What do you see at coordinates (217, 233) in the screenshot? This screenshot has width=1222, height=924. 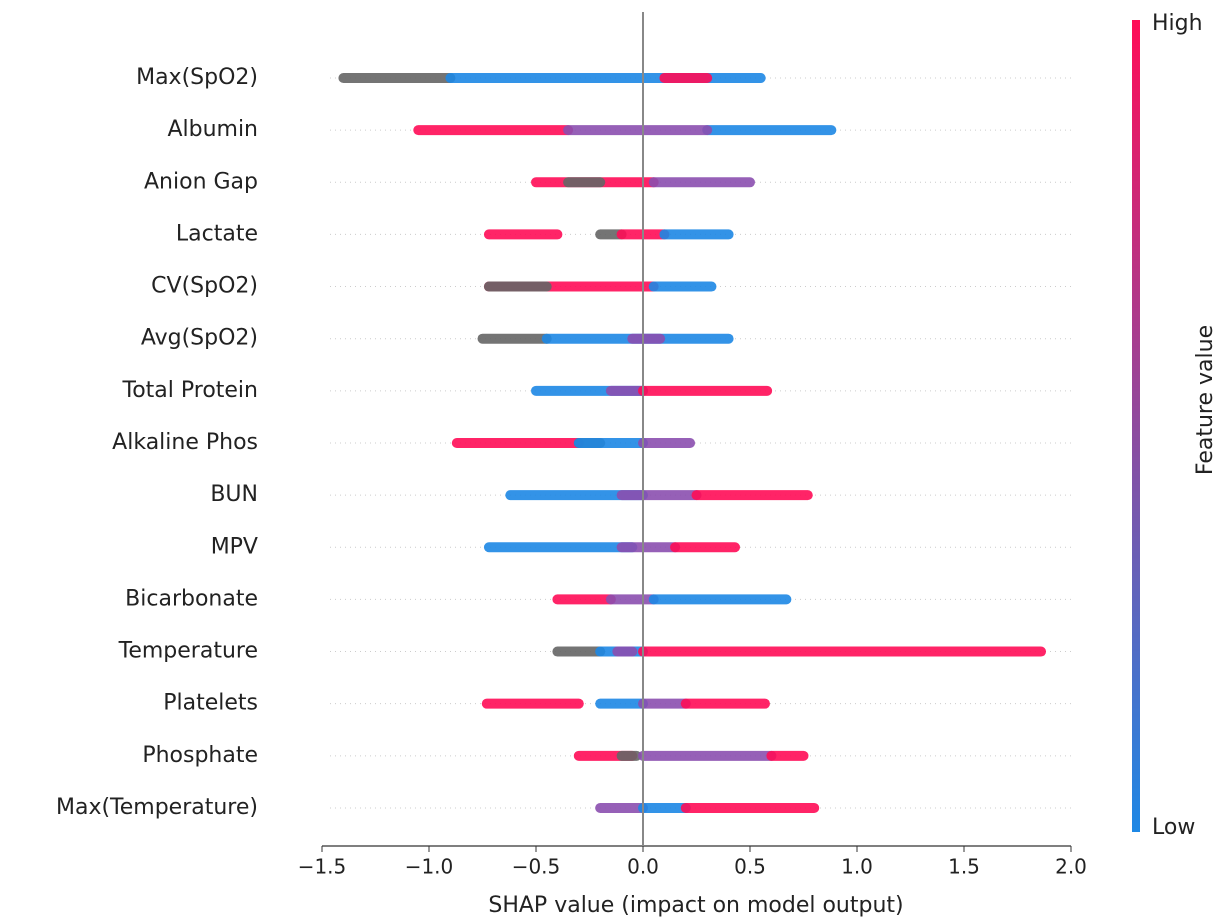 I see `feature-label: Lactate` at bounding box center [217, 233].